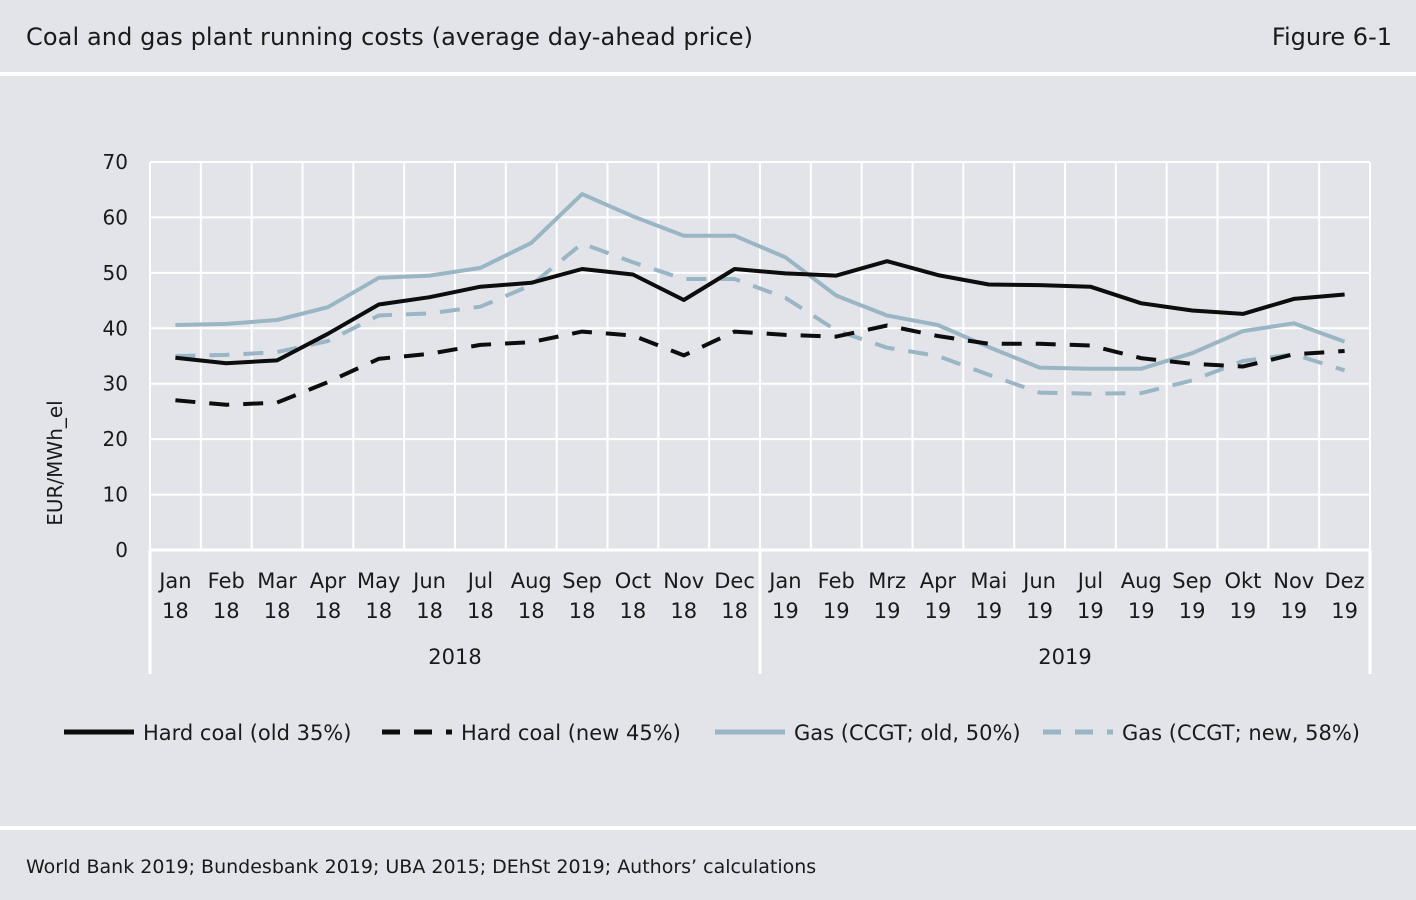 This screenshot has height=900, width=1416. What do you see at coordinates (887, 581) in the screenshot?
I see `x-tick-label-month: Mrz` at bounding box center [887, 581].